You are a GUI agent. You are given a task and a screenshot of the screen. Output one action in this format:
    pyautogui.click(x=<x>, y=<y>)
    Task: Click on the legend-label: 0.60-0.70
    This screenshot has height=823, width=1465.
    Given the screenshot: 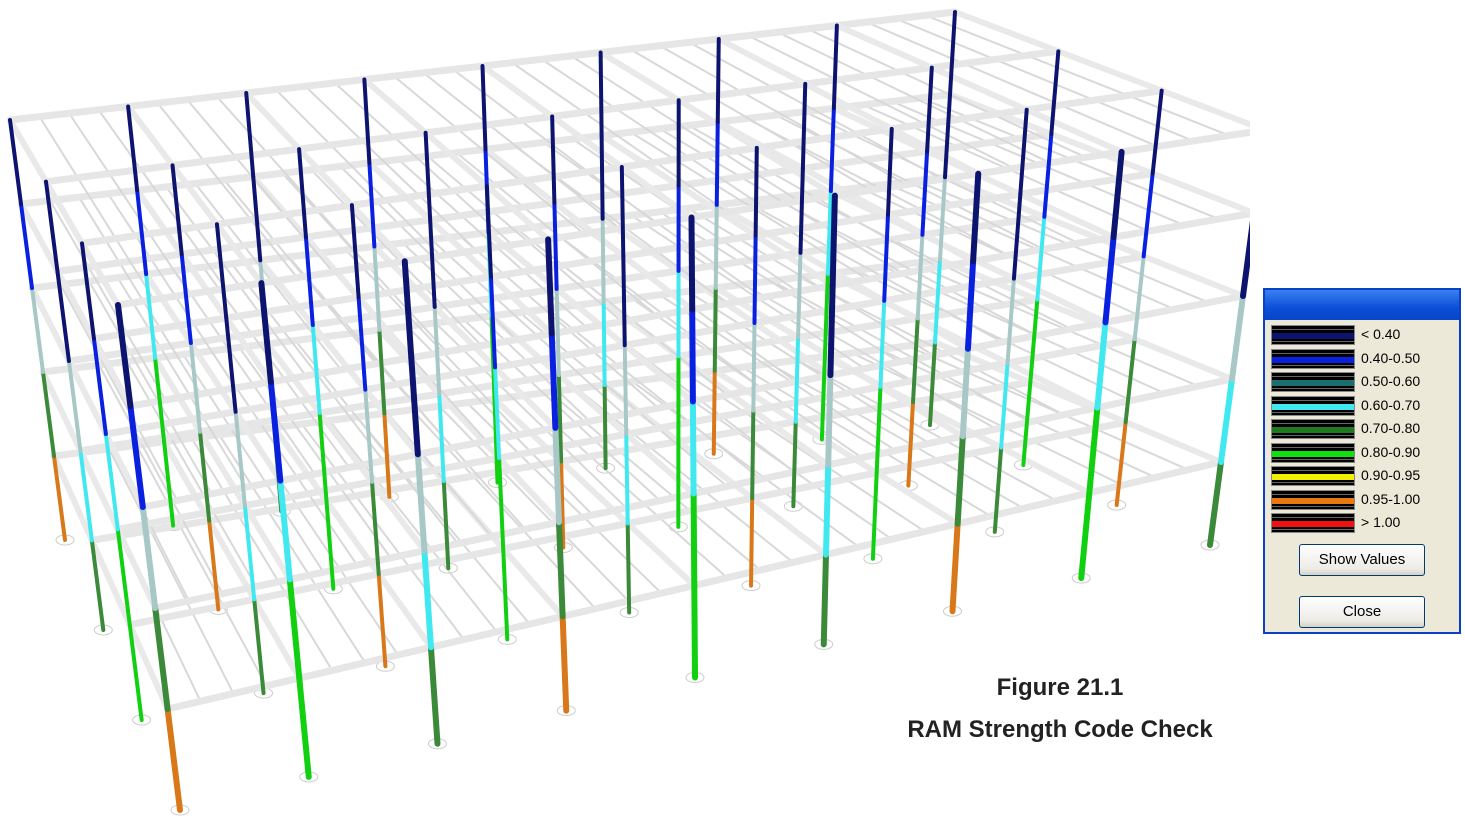 What is the action you would take?
    pyautogui.click(x=1391, y=404)
    